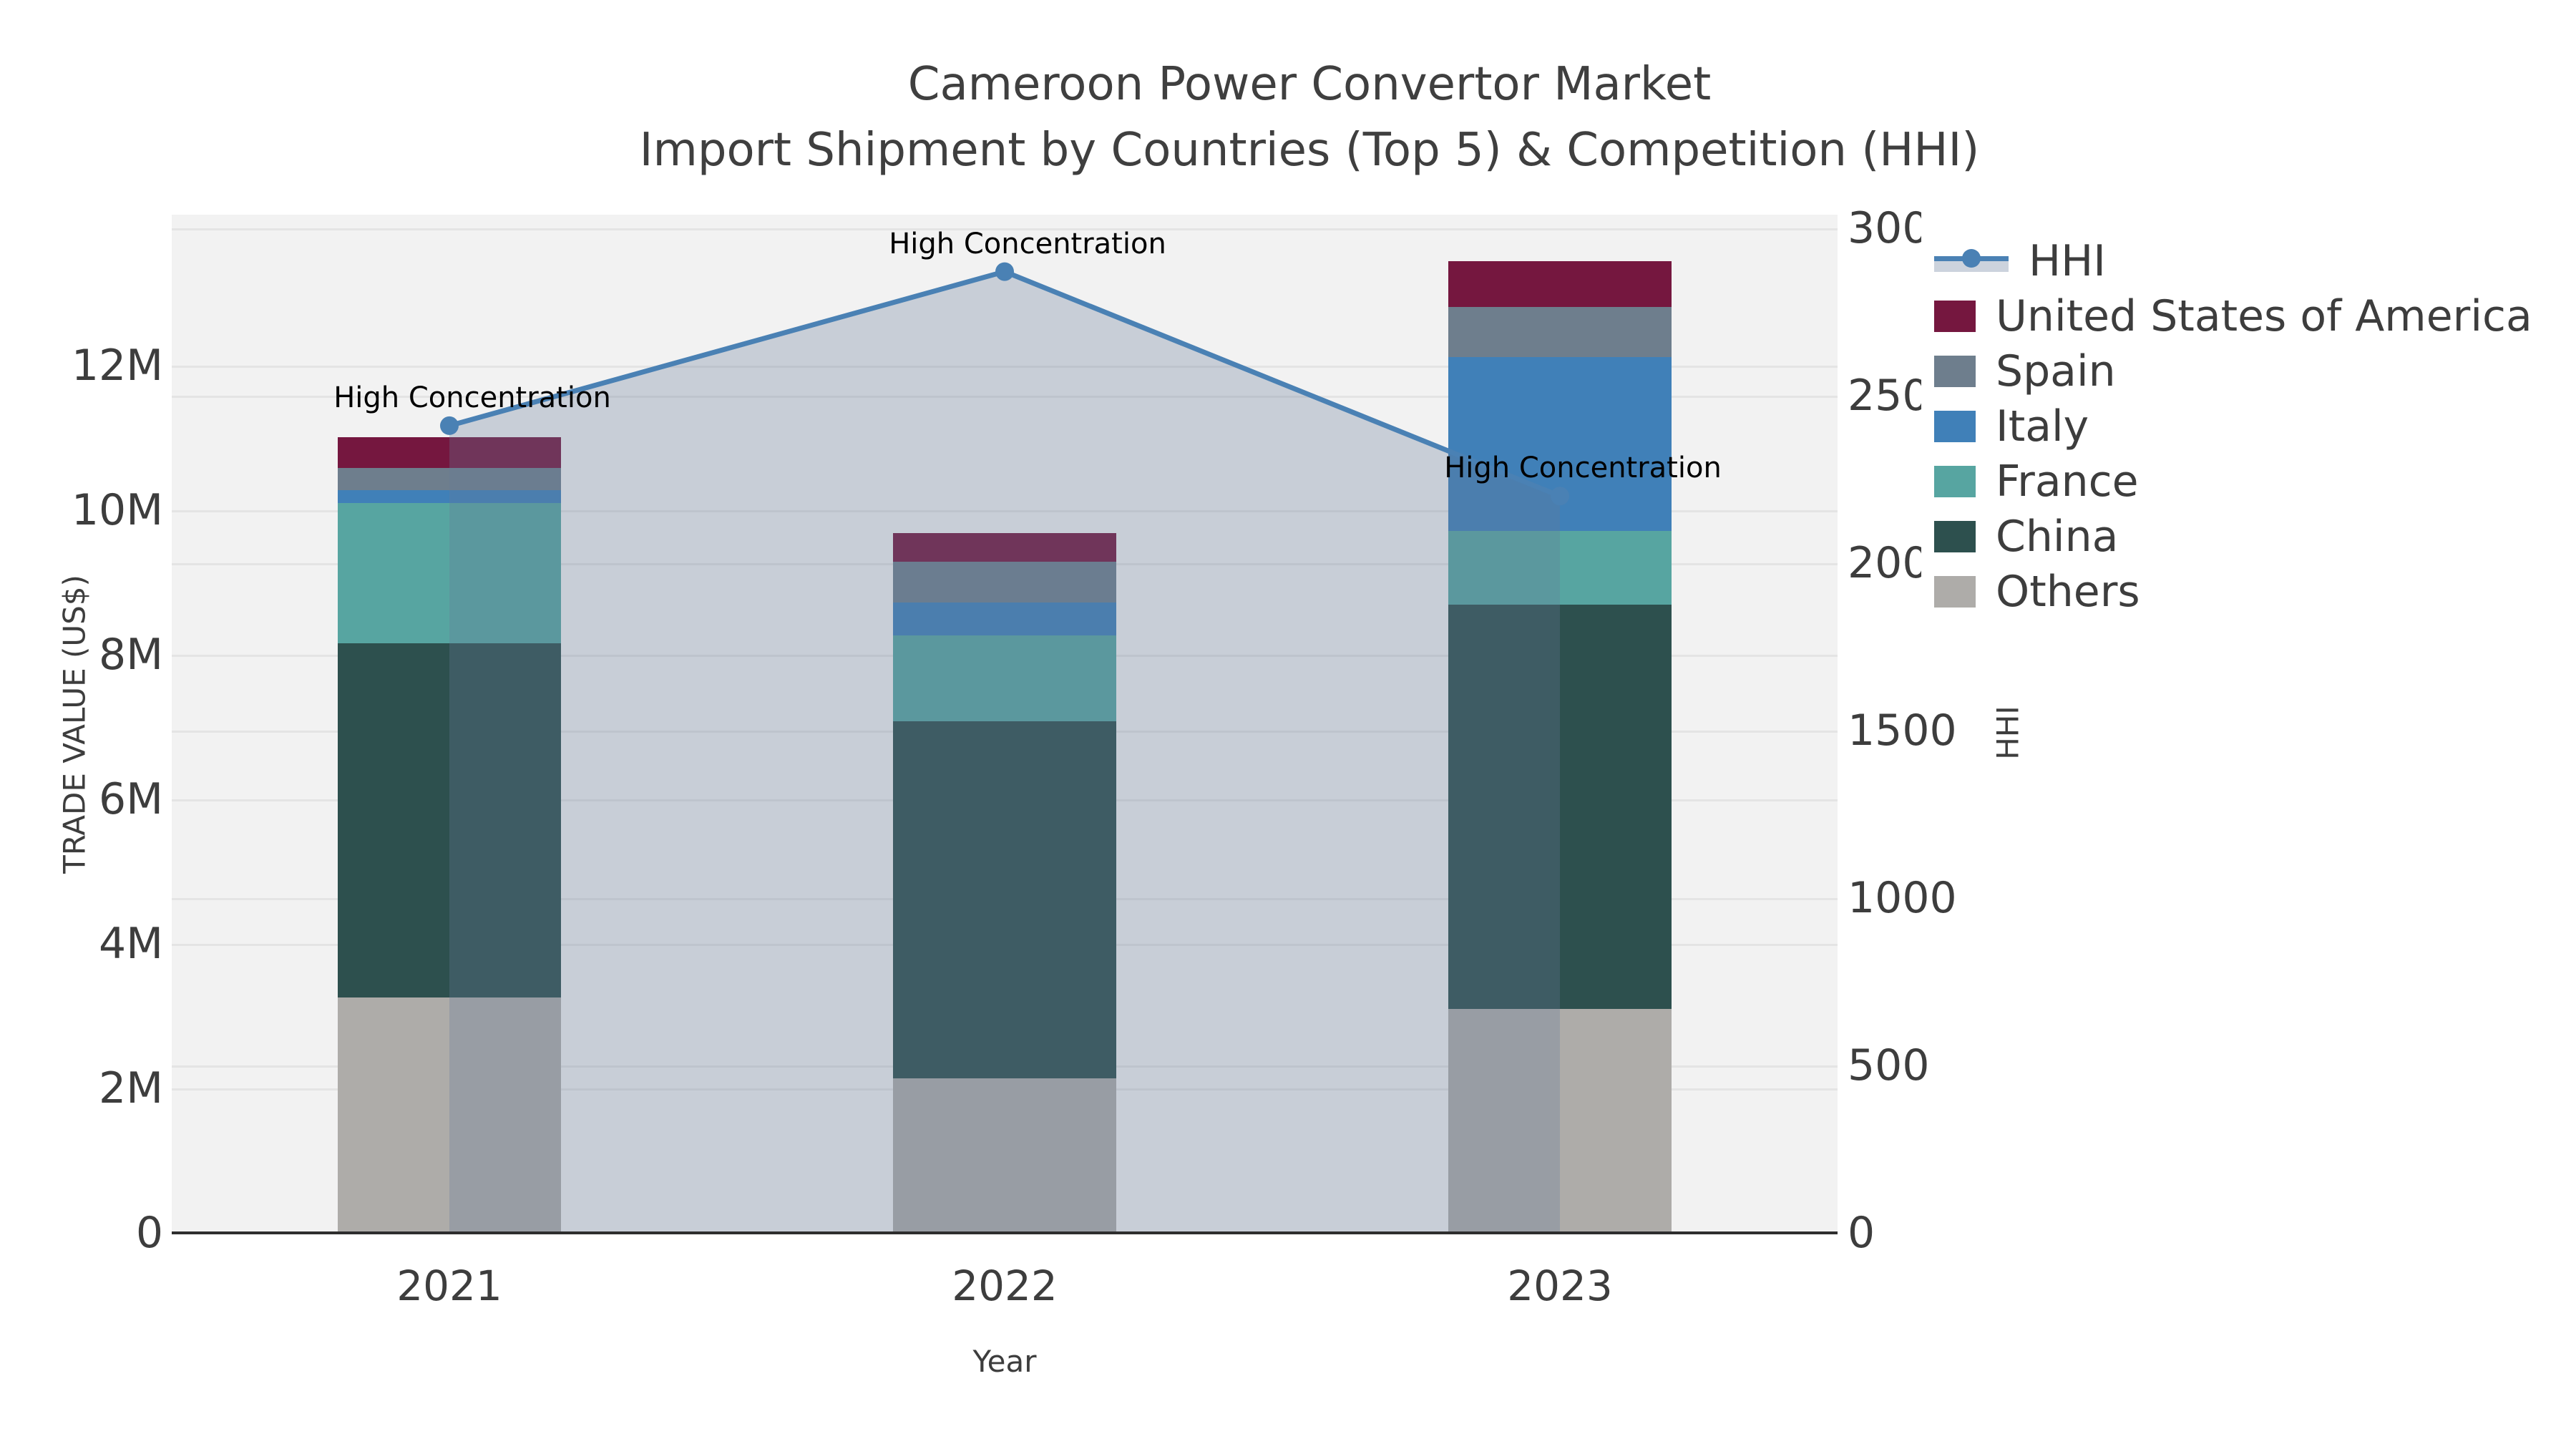  Describe the element at coordinates (2067, 261) in the screenshot. I see `legend-label-hhi: HHI` at that location.